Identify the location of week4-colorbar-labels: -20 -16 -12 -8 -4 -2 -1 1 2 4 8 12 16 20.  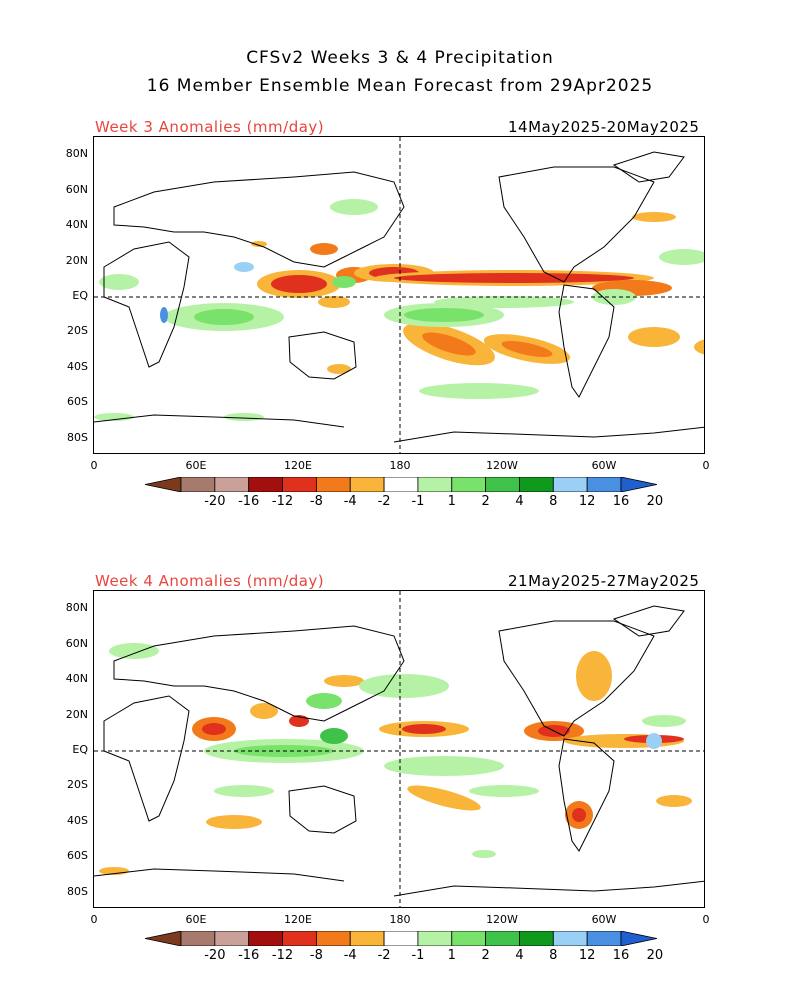
(404, 955).